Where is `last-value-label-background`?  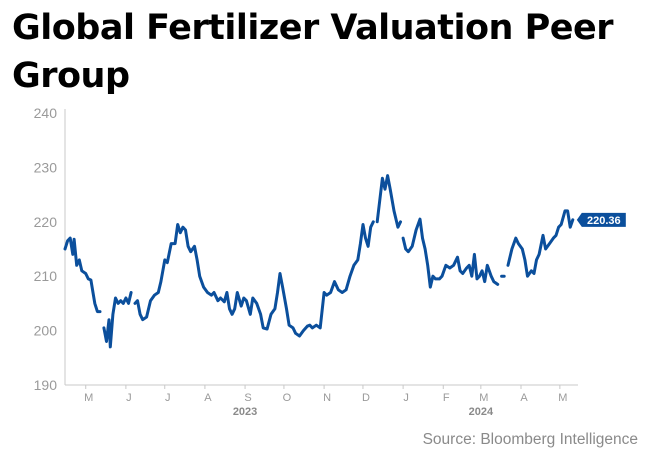
last-value-label-background is located at coordinates (601, 219).